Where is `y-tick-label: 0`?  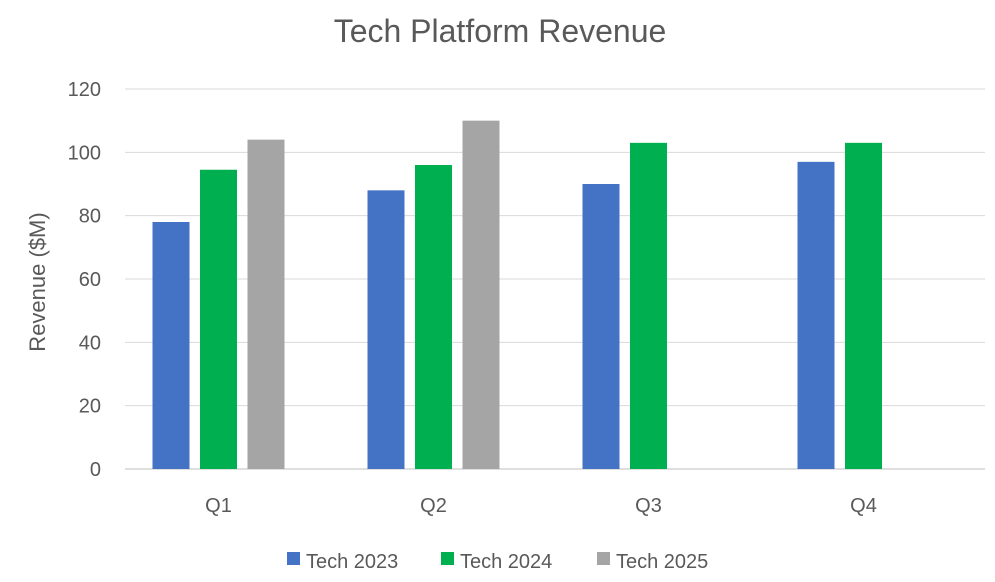 y-tick-label: 0 is located at coordinates (95, 470).